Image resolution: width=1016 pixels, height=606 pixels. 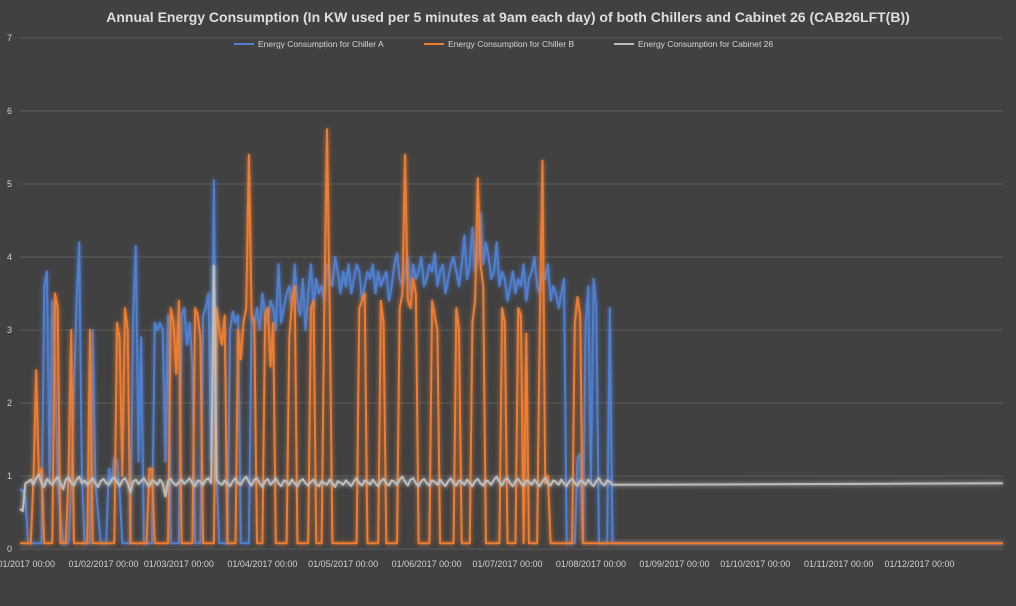 What do you see at coordinates (507, 564) in the screenshot?
I see `x-tick-label: 01/07/2017 00:00` at bounding box center [507, 564].